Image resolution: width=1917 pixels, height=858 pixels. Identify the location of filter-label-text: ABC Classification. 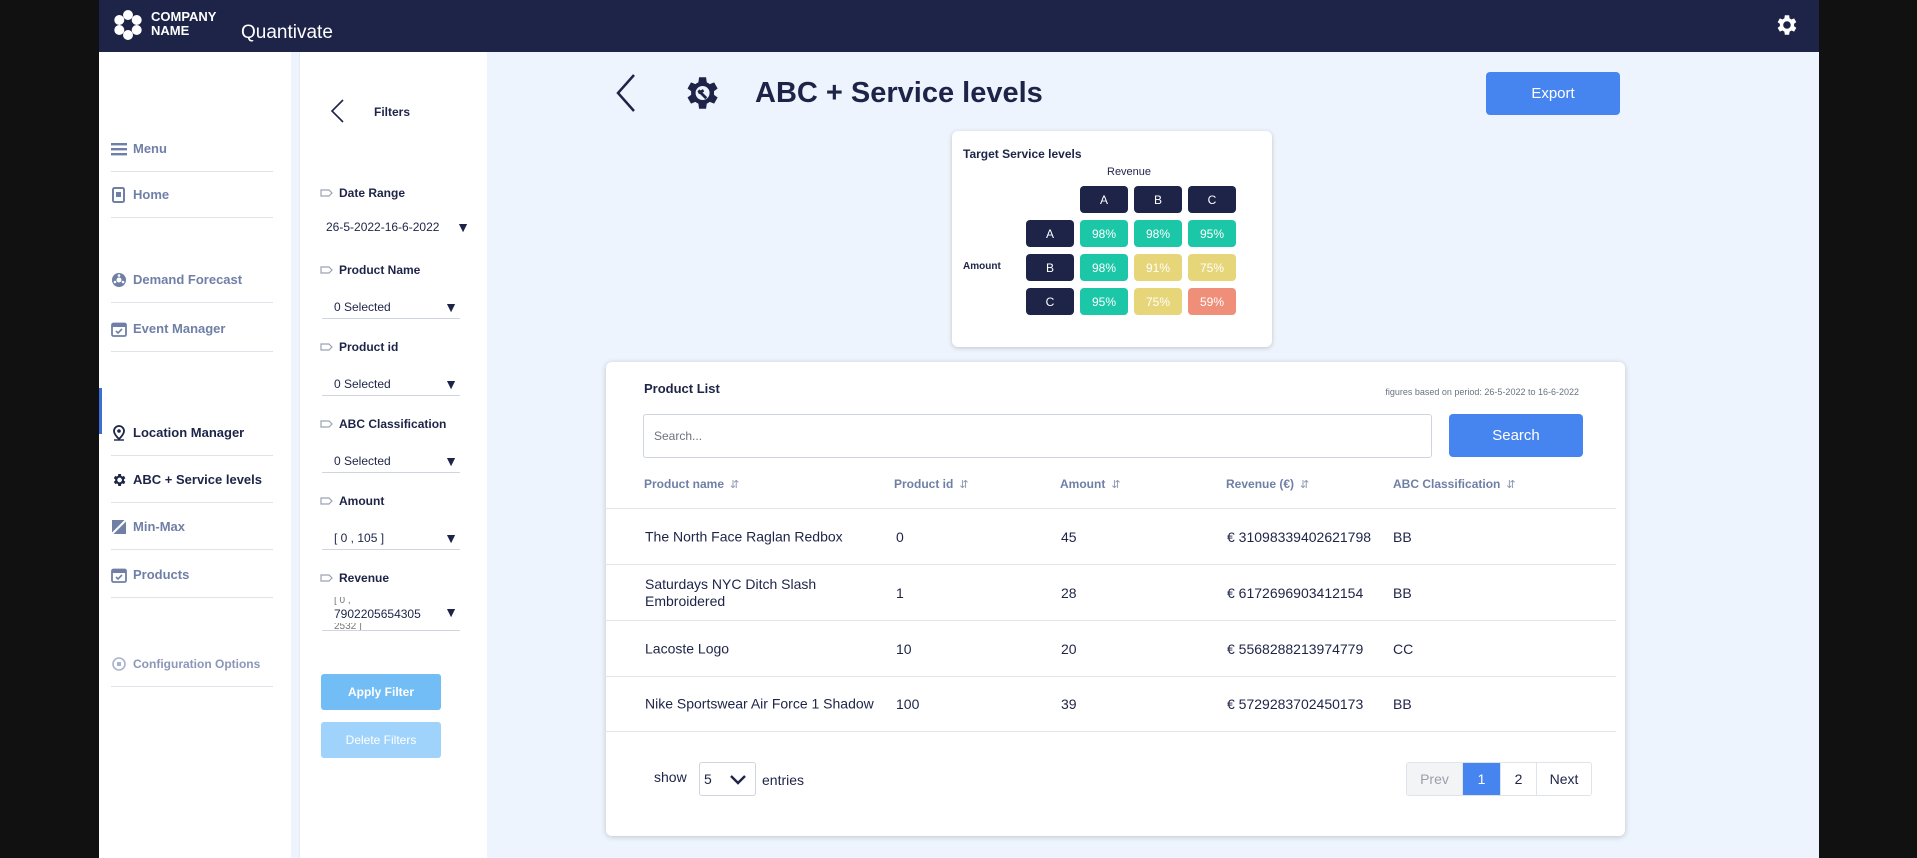
(393, 424).